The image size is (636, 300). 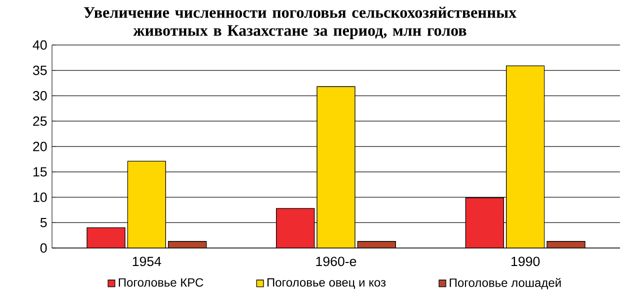 What do you see at coordinates (505, 284) in the screenshot?
I see `legend-label: Поголовье лошадей` at bounding box center [505, 284].